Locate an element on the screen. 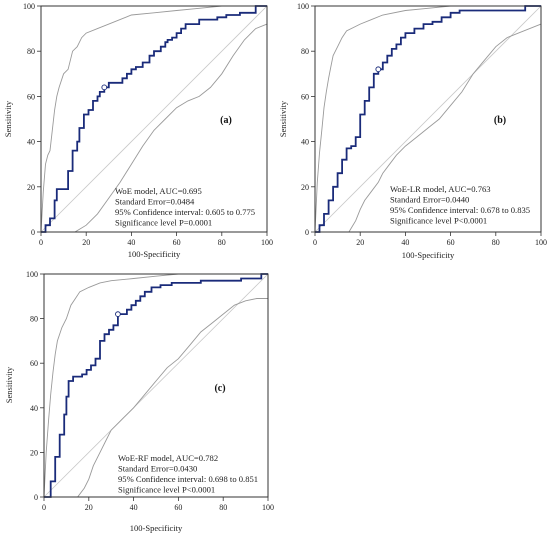 The image size is (550, 535). stats-annotation-line: WoE-LR model, AUC=0.763 is located at coordinates (440, 189).